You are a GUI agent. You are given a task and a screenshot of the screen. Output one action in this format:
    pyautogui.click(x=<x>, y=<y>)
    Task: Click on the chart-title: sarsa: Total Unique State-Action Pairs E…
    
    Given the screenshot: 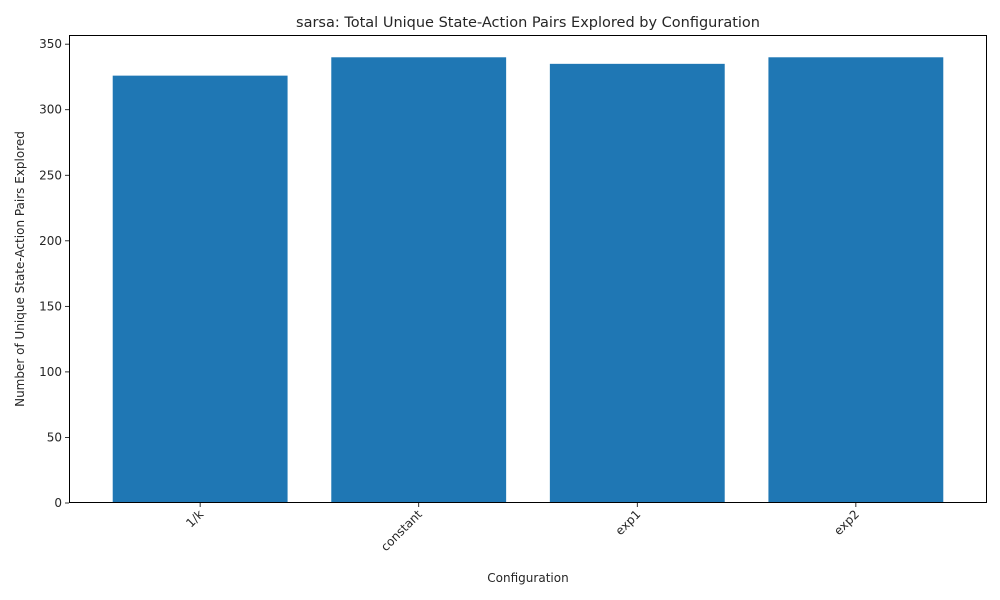 What is the action you would take?
    pyautogui.click(x=528, y=23)
    